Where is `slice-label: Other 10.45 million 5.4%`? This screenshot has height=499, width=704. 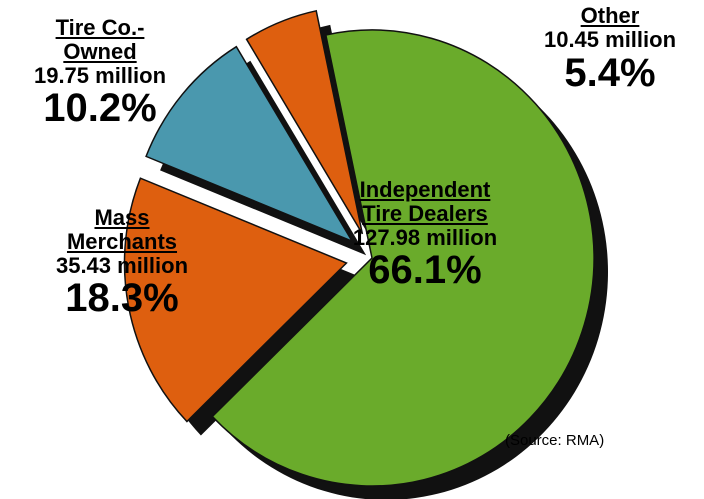
slice-label: Other 10.45 million 5.4% is located at coordinates (609, 49).